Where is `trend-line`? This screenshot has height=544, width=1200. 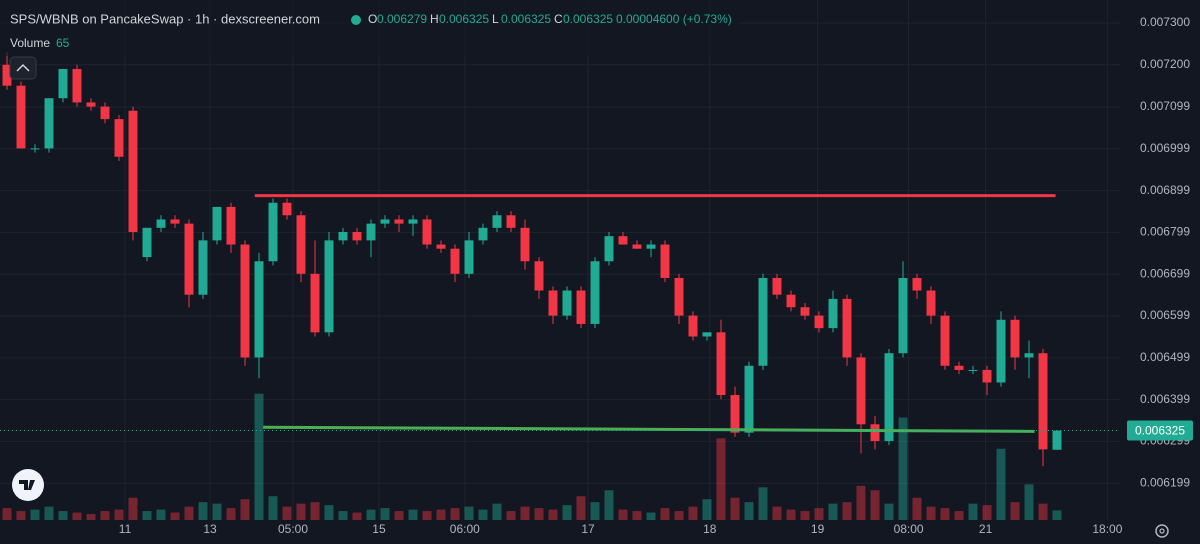 trend-line is located at coordinates (649, 429).